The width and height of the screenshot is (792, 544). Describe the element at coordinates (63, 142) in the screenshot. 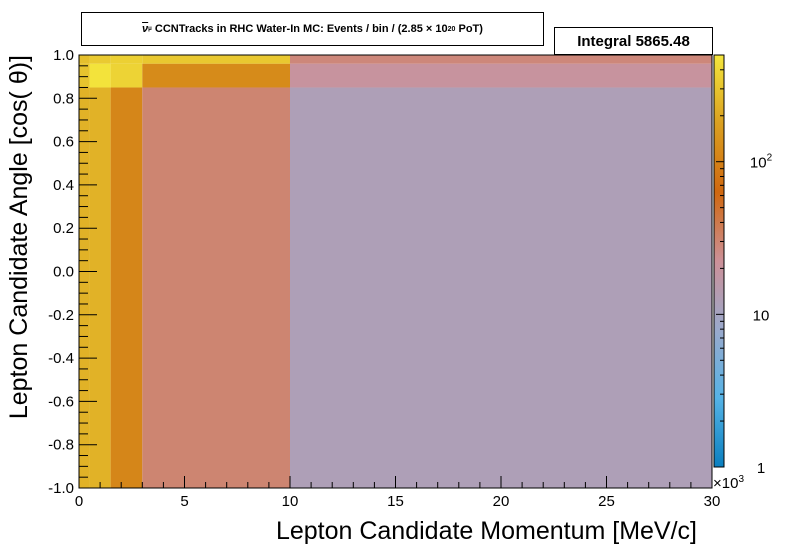

I see `y-tick-label: 0.6` at that location.